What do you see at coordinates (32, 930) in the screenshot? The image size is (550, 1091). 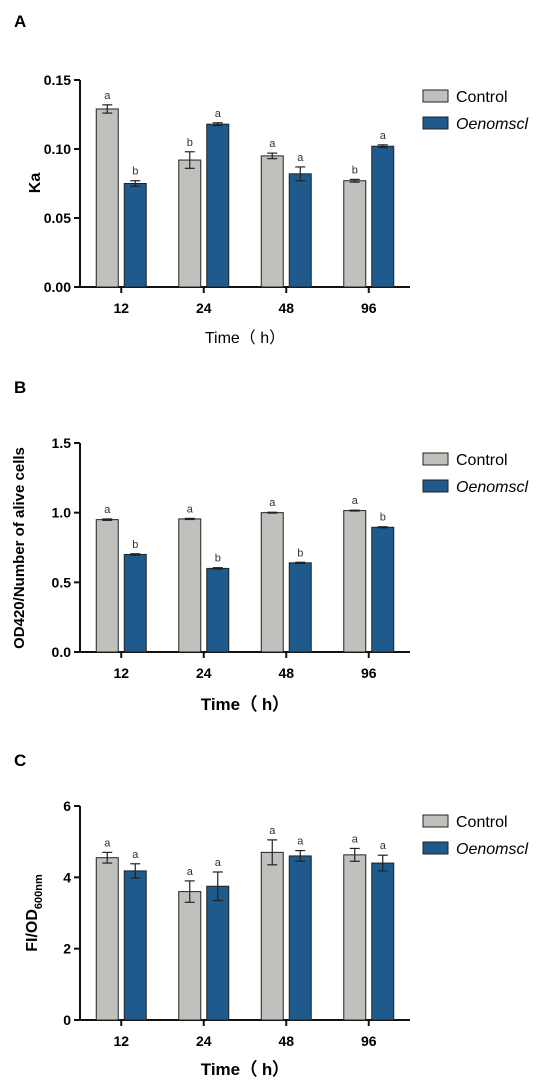 I see `y-axis-label-text: FI/OD` at bounding box center [32, 930].